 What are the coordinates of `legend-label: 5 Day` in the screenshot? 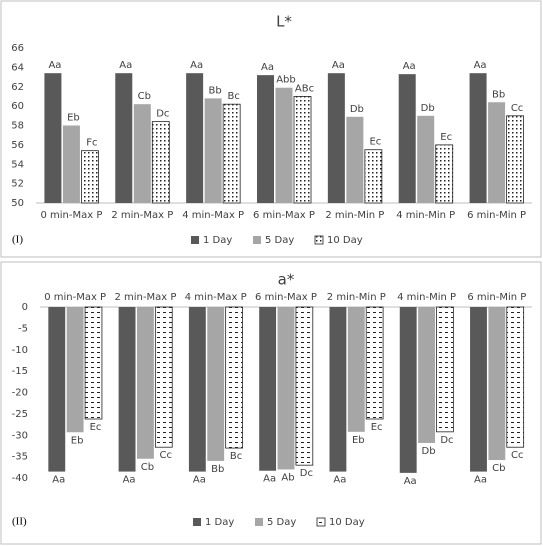 It's located at (281, 522).